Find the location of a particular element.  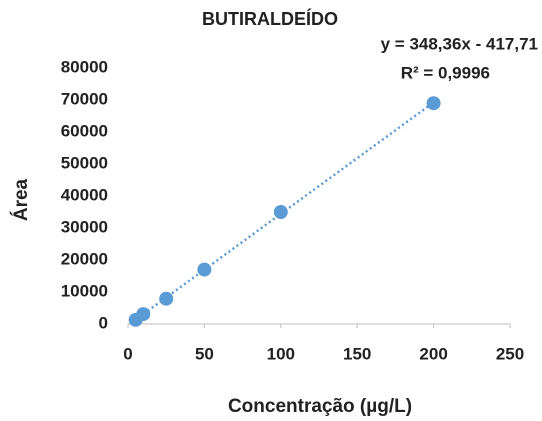

x-tick-label: 150 is located at coordinates (357, 353).